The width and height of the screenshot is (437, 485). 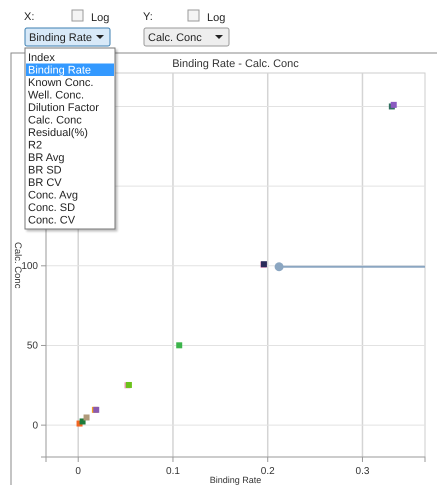 What do you see at coordinates (52, 208) in the screenshot?
I see `annotation: Conc. SD` at bounding box center [52, 208].